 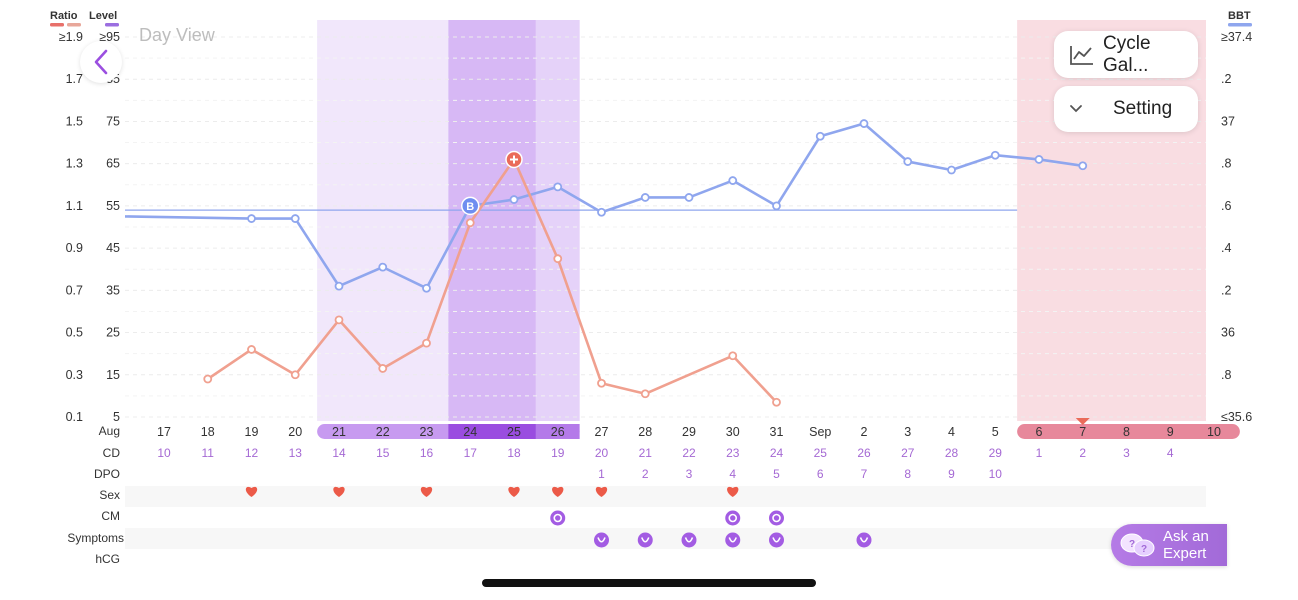 What do you see at coordinates (1143, 108) in the screenshot?
I see `setting-label: Setting` at bounding box center [1143, 108].